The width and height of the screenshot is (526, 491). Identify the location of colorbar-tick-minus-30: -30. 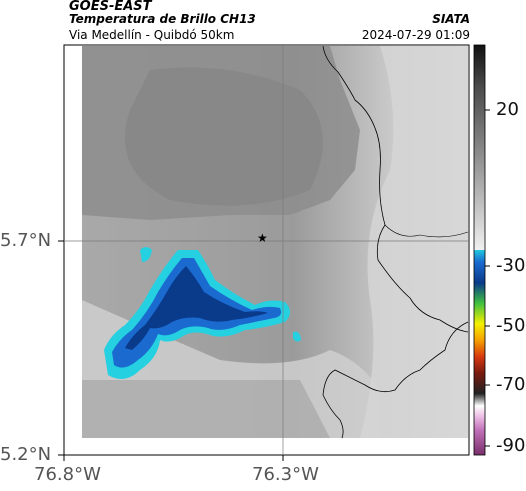
(511, 265).